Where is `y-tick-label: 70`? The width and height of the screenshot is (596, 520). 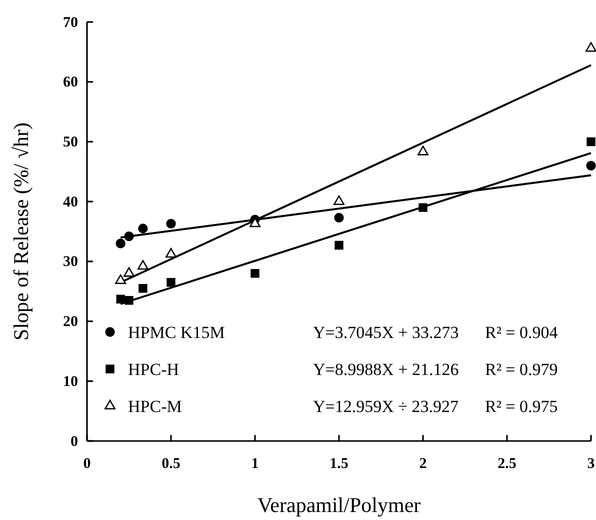 y-tick-label: 70 is located at coordinates (70, 22).